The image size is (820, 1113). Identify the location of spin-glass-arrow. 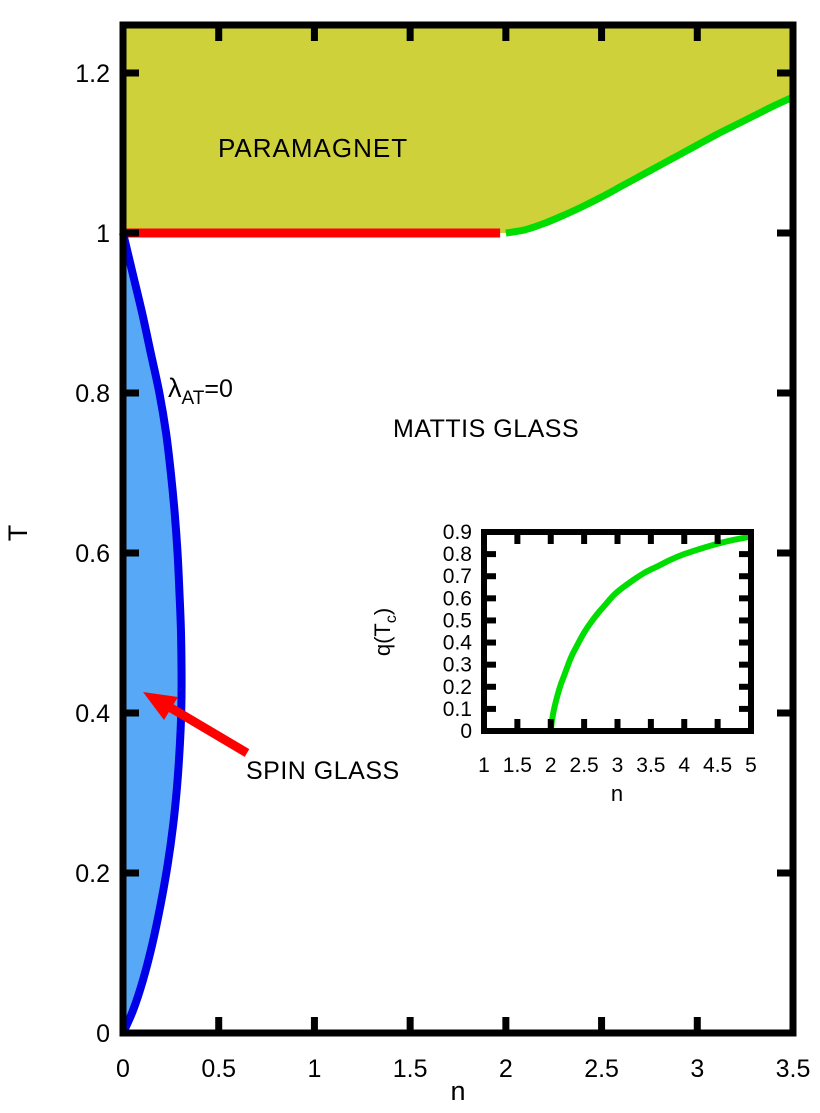
(196, 724).